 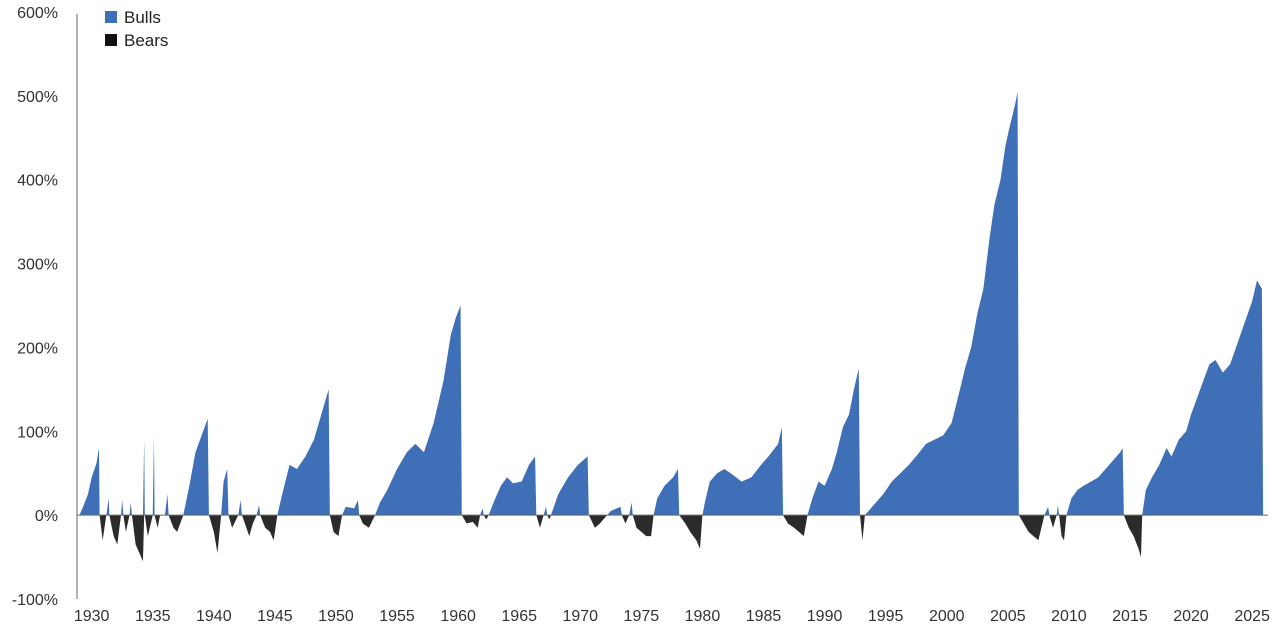 I want to click on legend: Bulls Bears, so click(x=136, y=29).